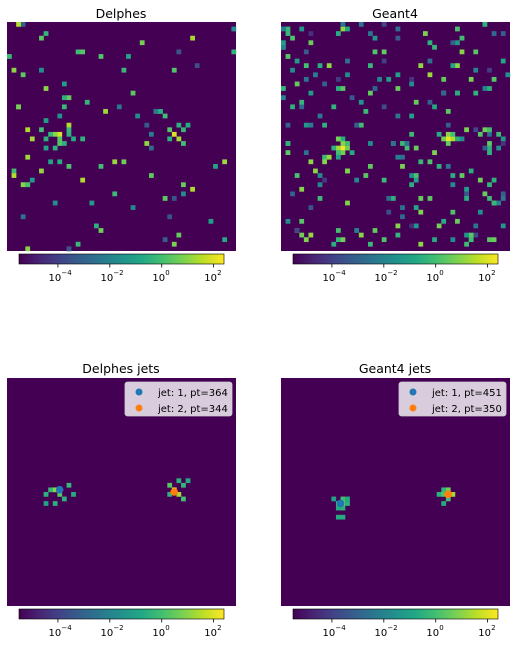  Describe the element at coordinates (219, 273) in the screenshot. I see `colorbar-tick-exponent: 2` at that location.